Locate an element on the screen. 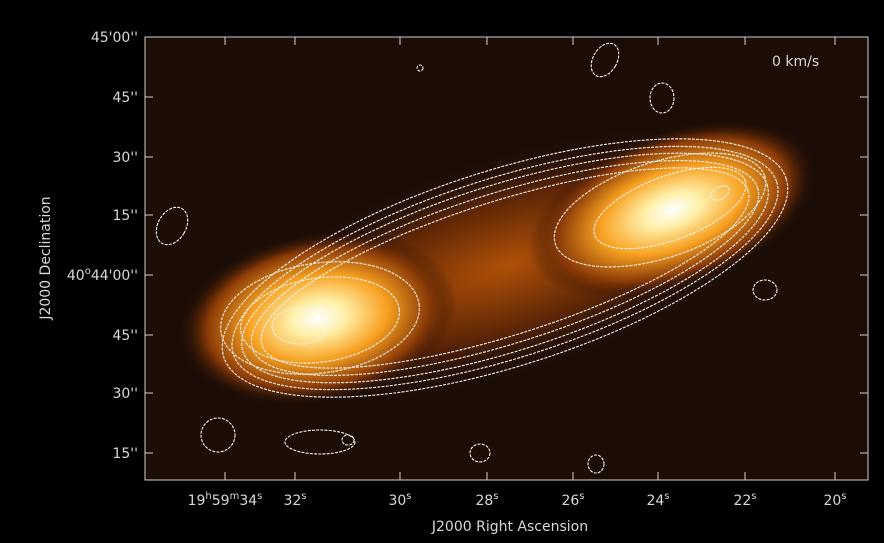 Image resolution: width=884 pixels, height=543 pixels. tick-label-part: 28 is located at coordinates (484, 501).